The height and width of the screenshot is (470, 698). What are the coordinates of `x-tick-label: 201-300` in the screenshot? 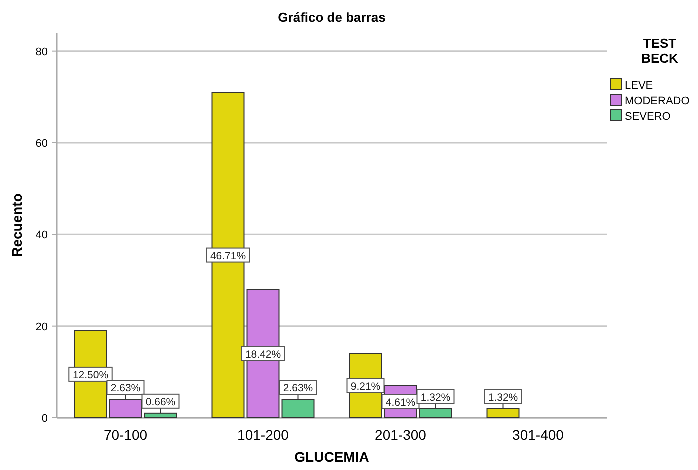 It's located at (401, 435).